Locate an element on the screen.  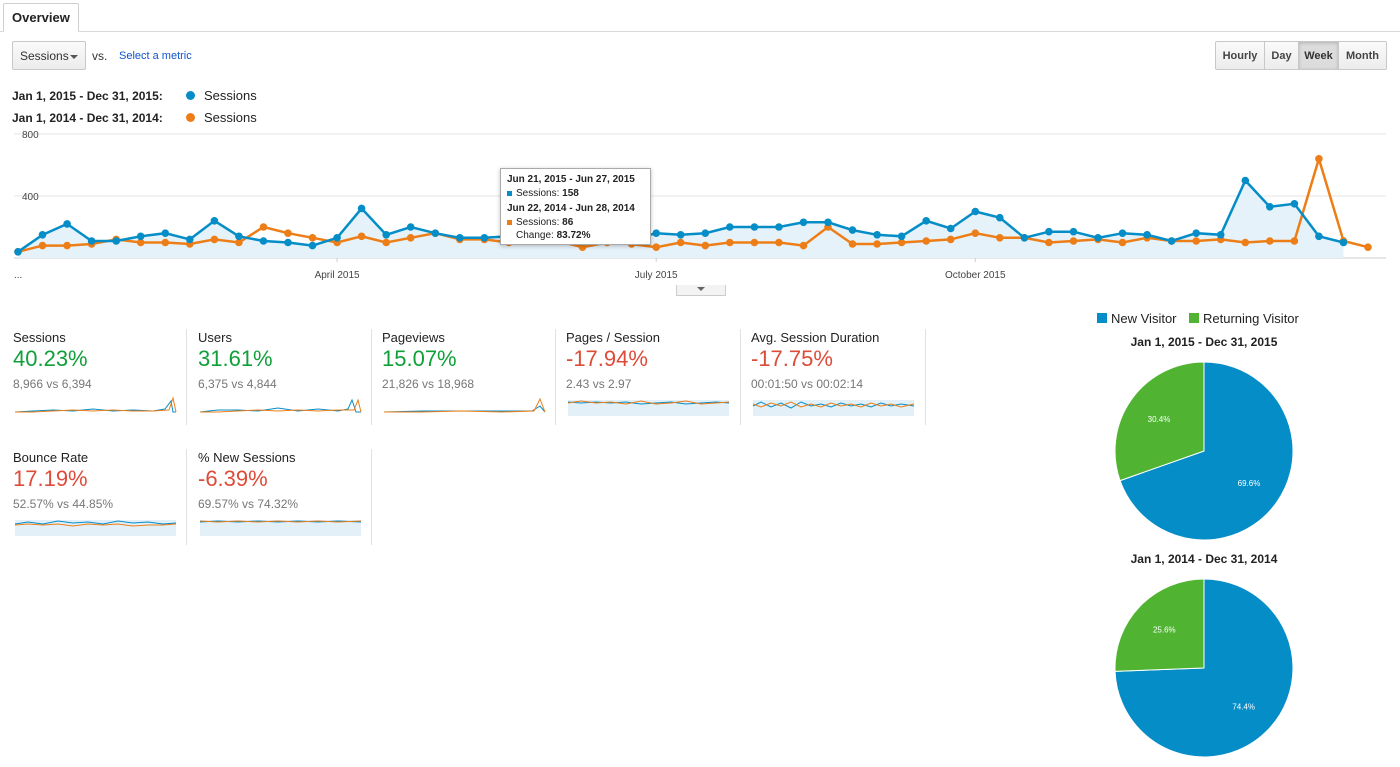
pie-slice-new-visitor is located at coordinates (1206, 451).